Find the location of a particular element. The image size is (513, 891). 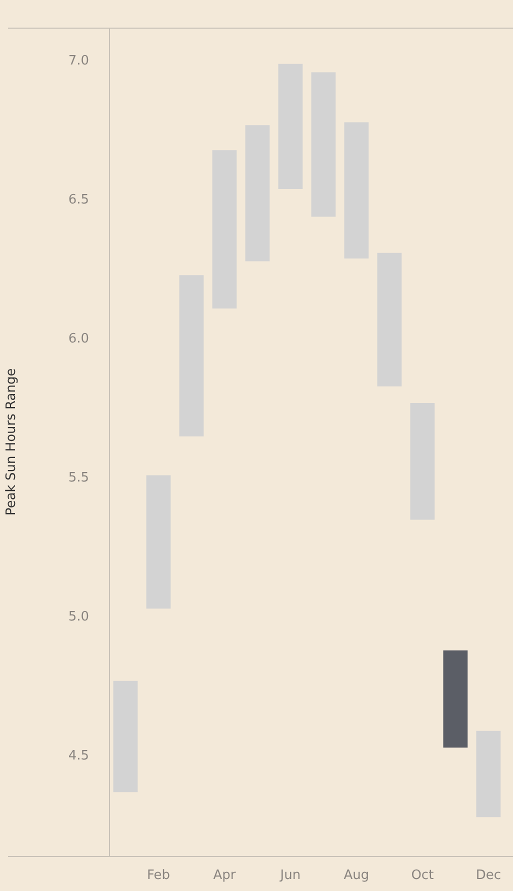

y-tick-label: 5.5 is located at coordinates (78, 478).